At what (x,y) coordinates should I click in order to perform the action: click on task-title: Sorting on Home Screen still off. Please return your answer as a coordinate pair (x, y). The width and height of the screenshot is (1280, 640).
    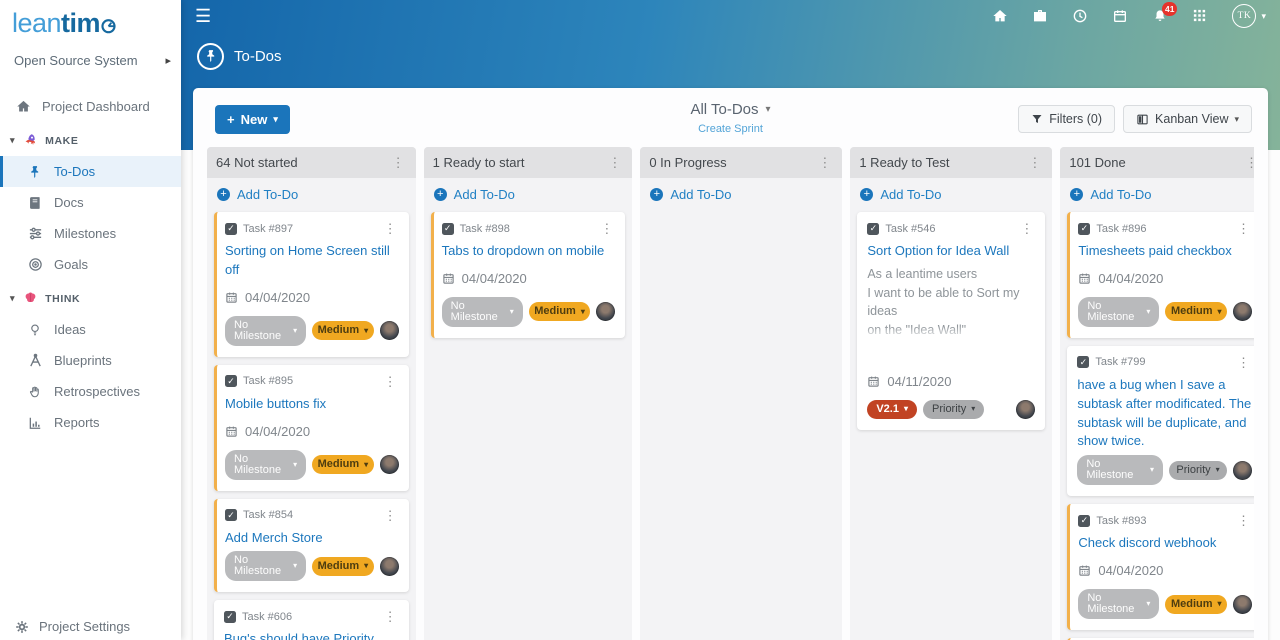
    Looking at the image, I should click on (307, 260).